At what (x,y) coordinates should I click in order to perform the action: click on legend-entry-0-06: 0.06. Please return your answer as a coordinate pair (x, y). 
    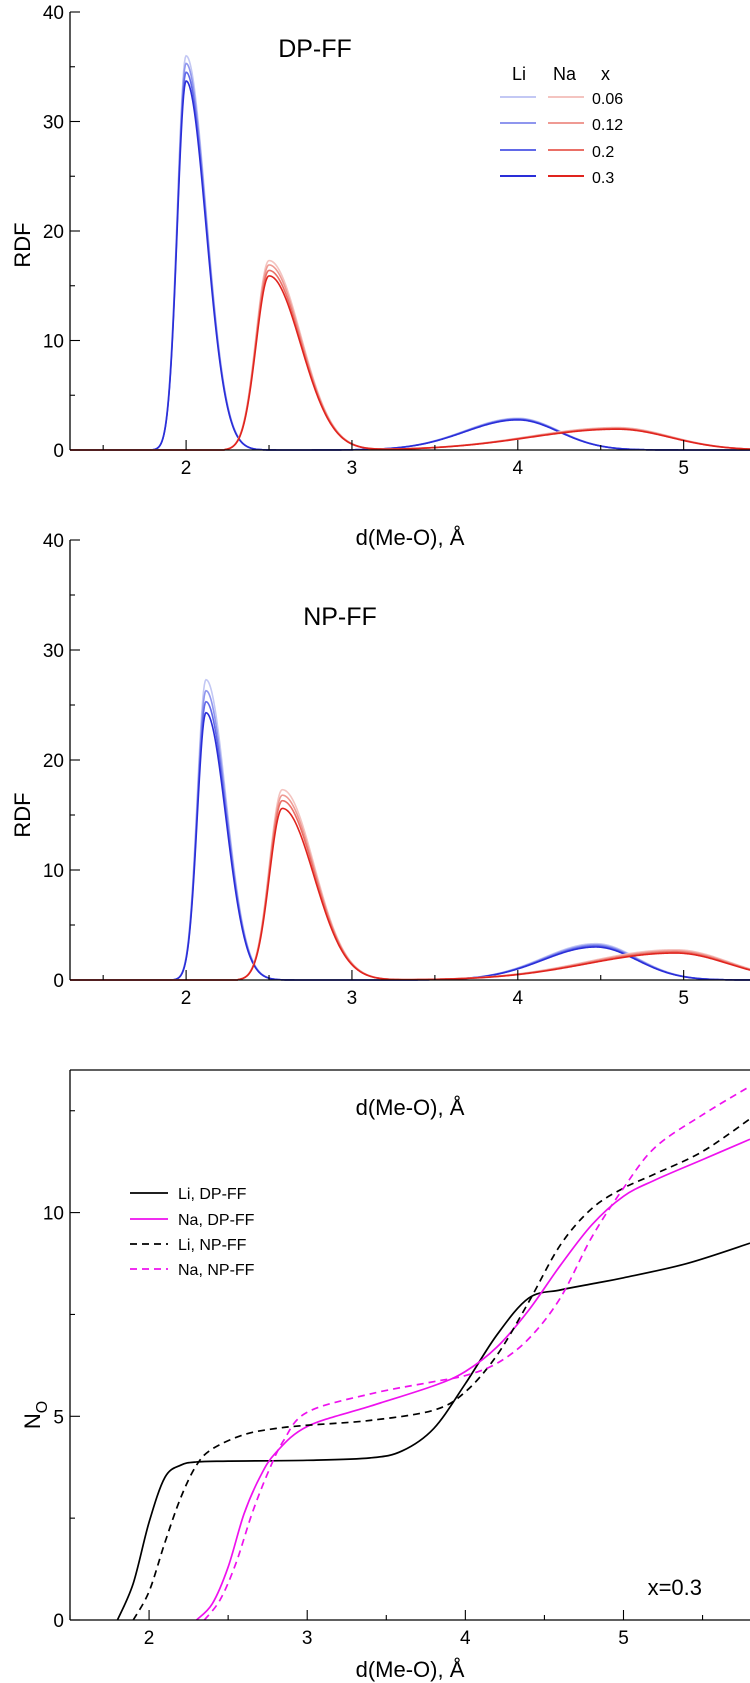
    Looking at the image, I should click on (607, 99).